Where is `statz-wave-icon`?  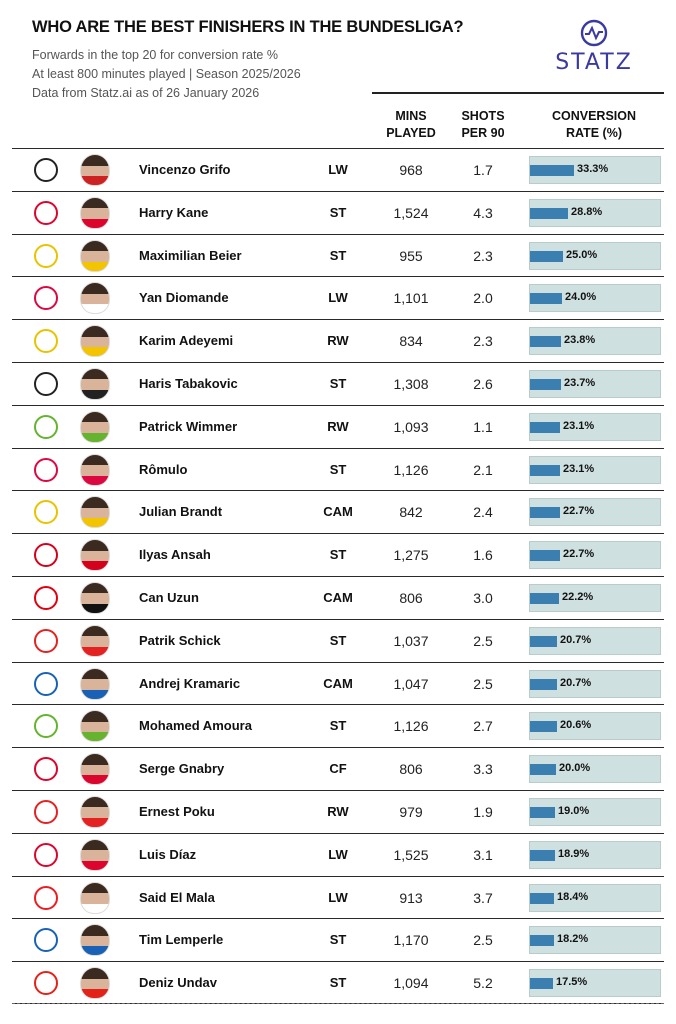 statz-wave-icon is located at coordinates (594, 33).